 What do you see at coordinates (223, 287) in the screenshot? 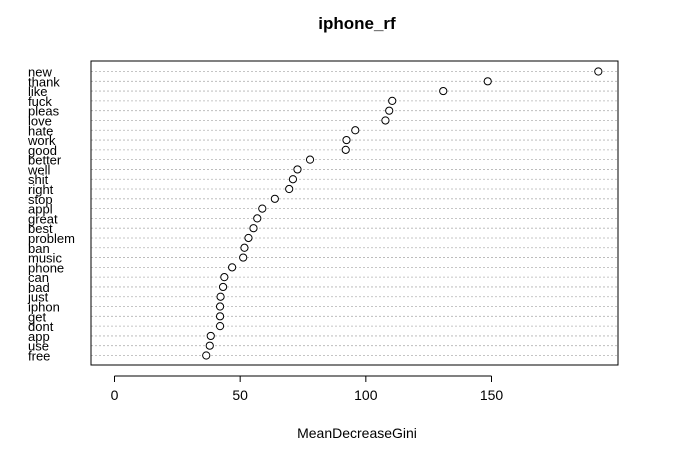
I see `data-point-bad` at bounding box center [223, 287].